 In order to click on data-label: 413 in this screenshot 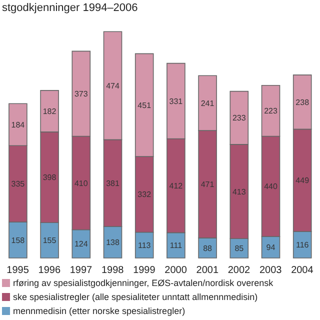, I will do `click(239, 191)`.